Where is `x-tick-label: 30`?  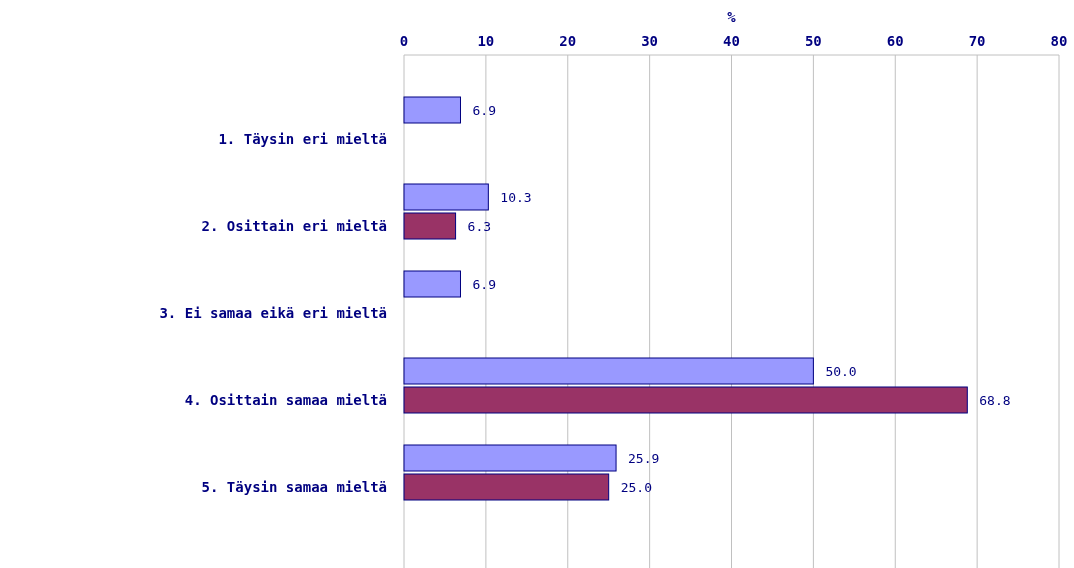 x-tick-label: 30 is located at coordinates (650, 41).